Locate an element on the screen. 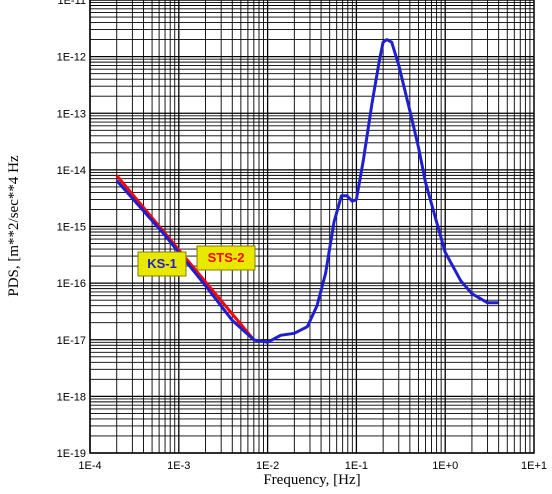  y-tick-label: 1E-19 is located at coordinates (71, 454).